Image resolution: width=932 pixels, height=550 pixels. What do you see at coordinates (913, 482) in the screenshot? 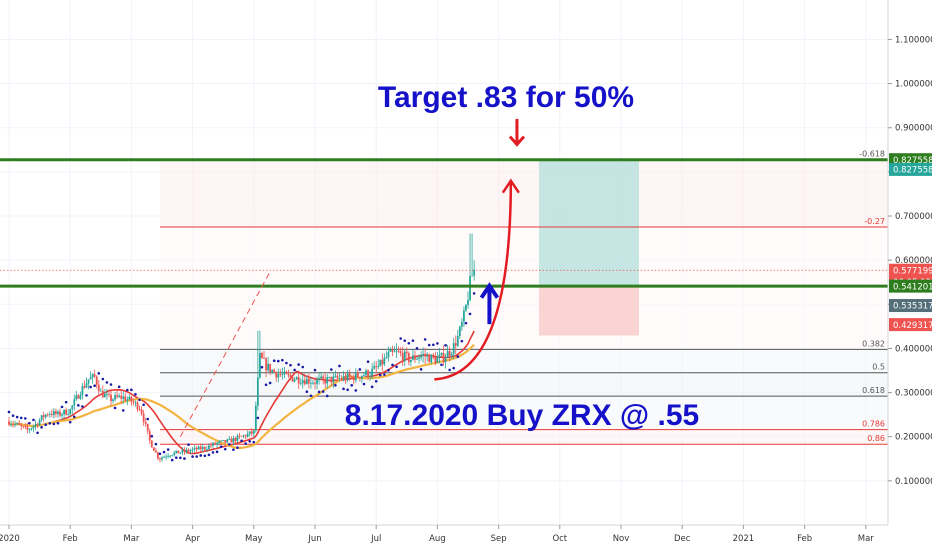
I see `price-tick-label: 0.100000` at bounding box center [913, 482].